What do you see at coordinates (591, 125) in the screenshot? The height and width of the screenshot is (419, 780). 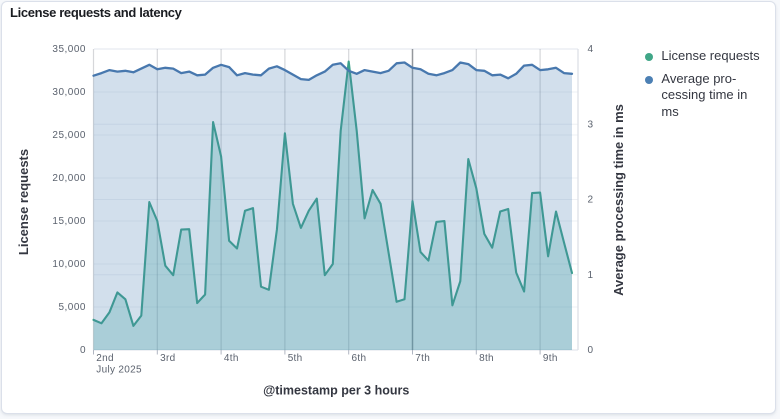 I see `svg-text: 3` at bounding box center [591, 125].